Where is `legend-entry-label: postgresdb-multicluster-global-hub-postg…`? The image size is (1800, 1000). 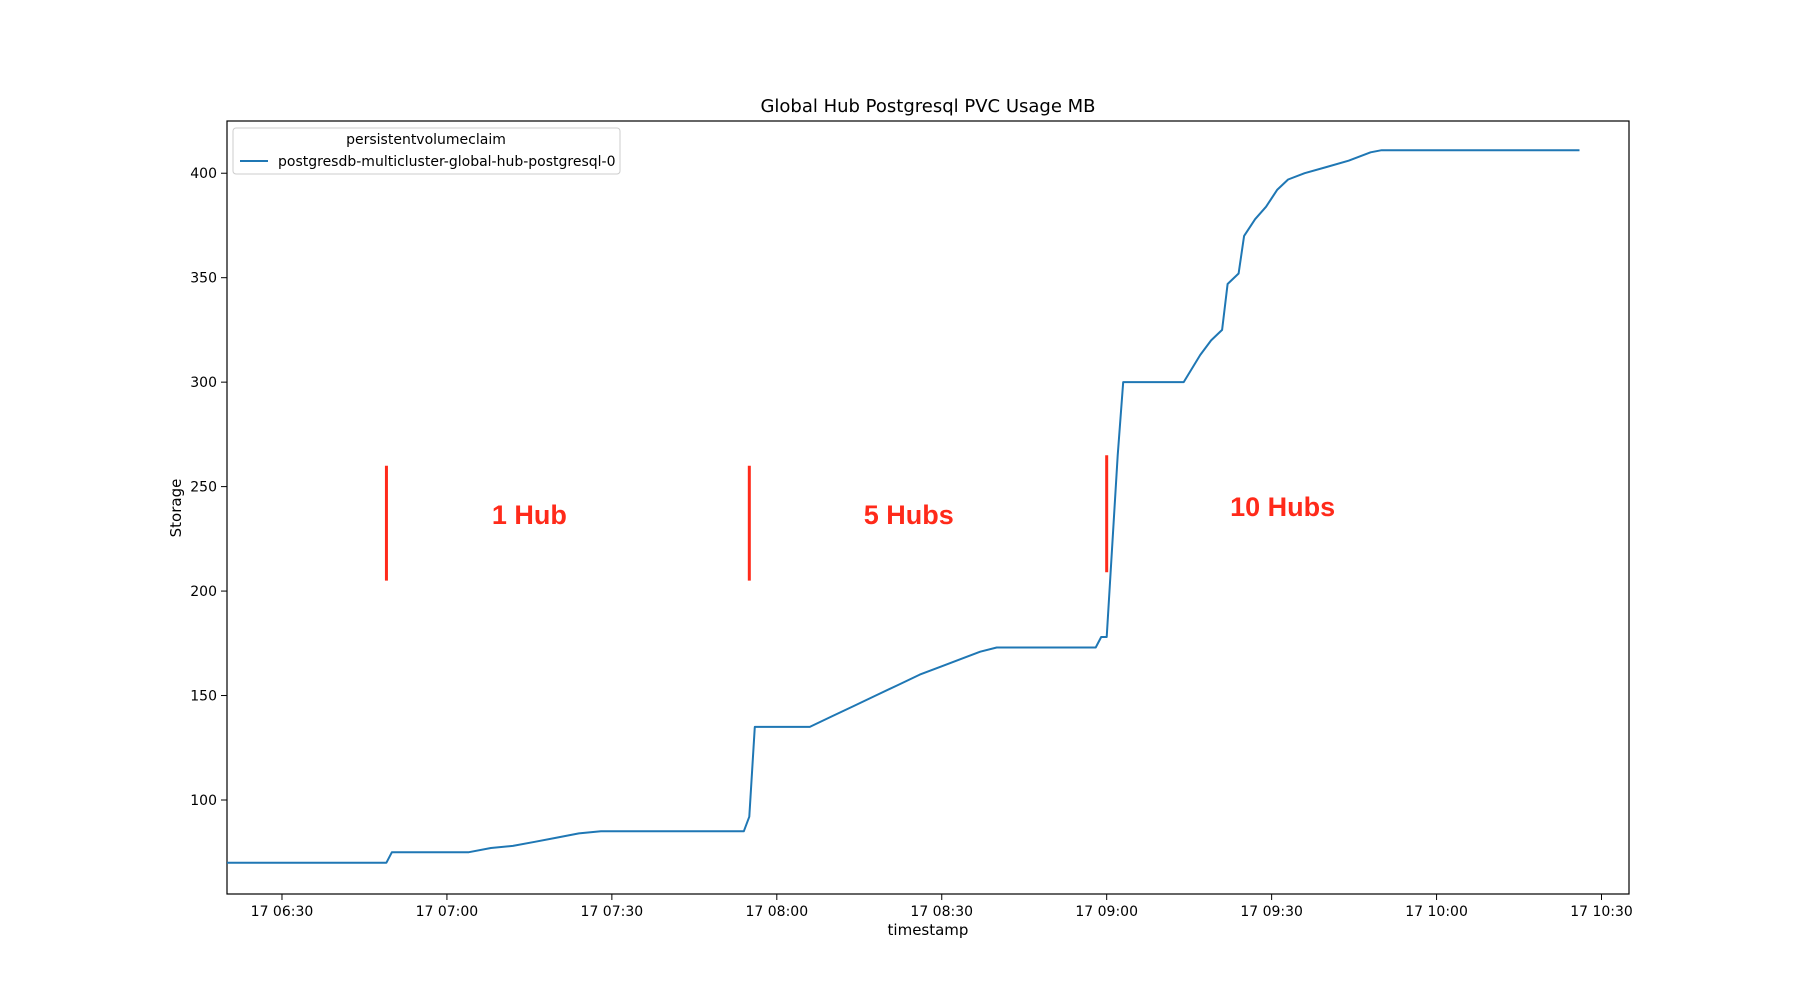 legend-entry-label: postgresdb-multicluster-global-hub-postg… is located at coordinates (447, 162).